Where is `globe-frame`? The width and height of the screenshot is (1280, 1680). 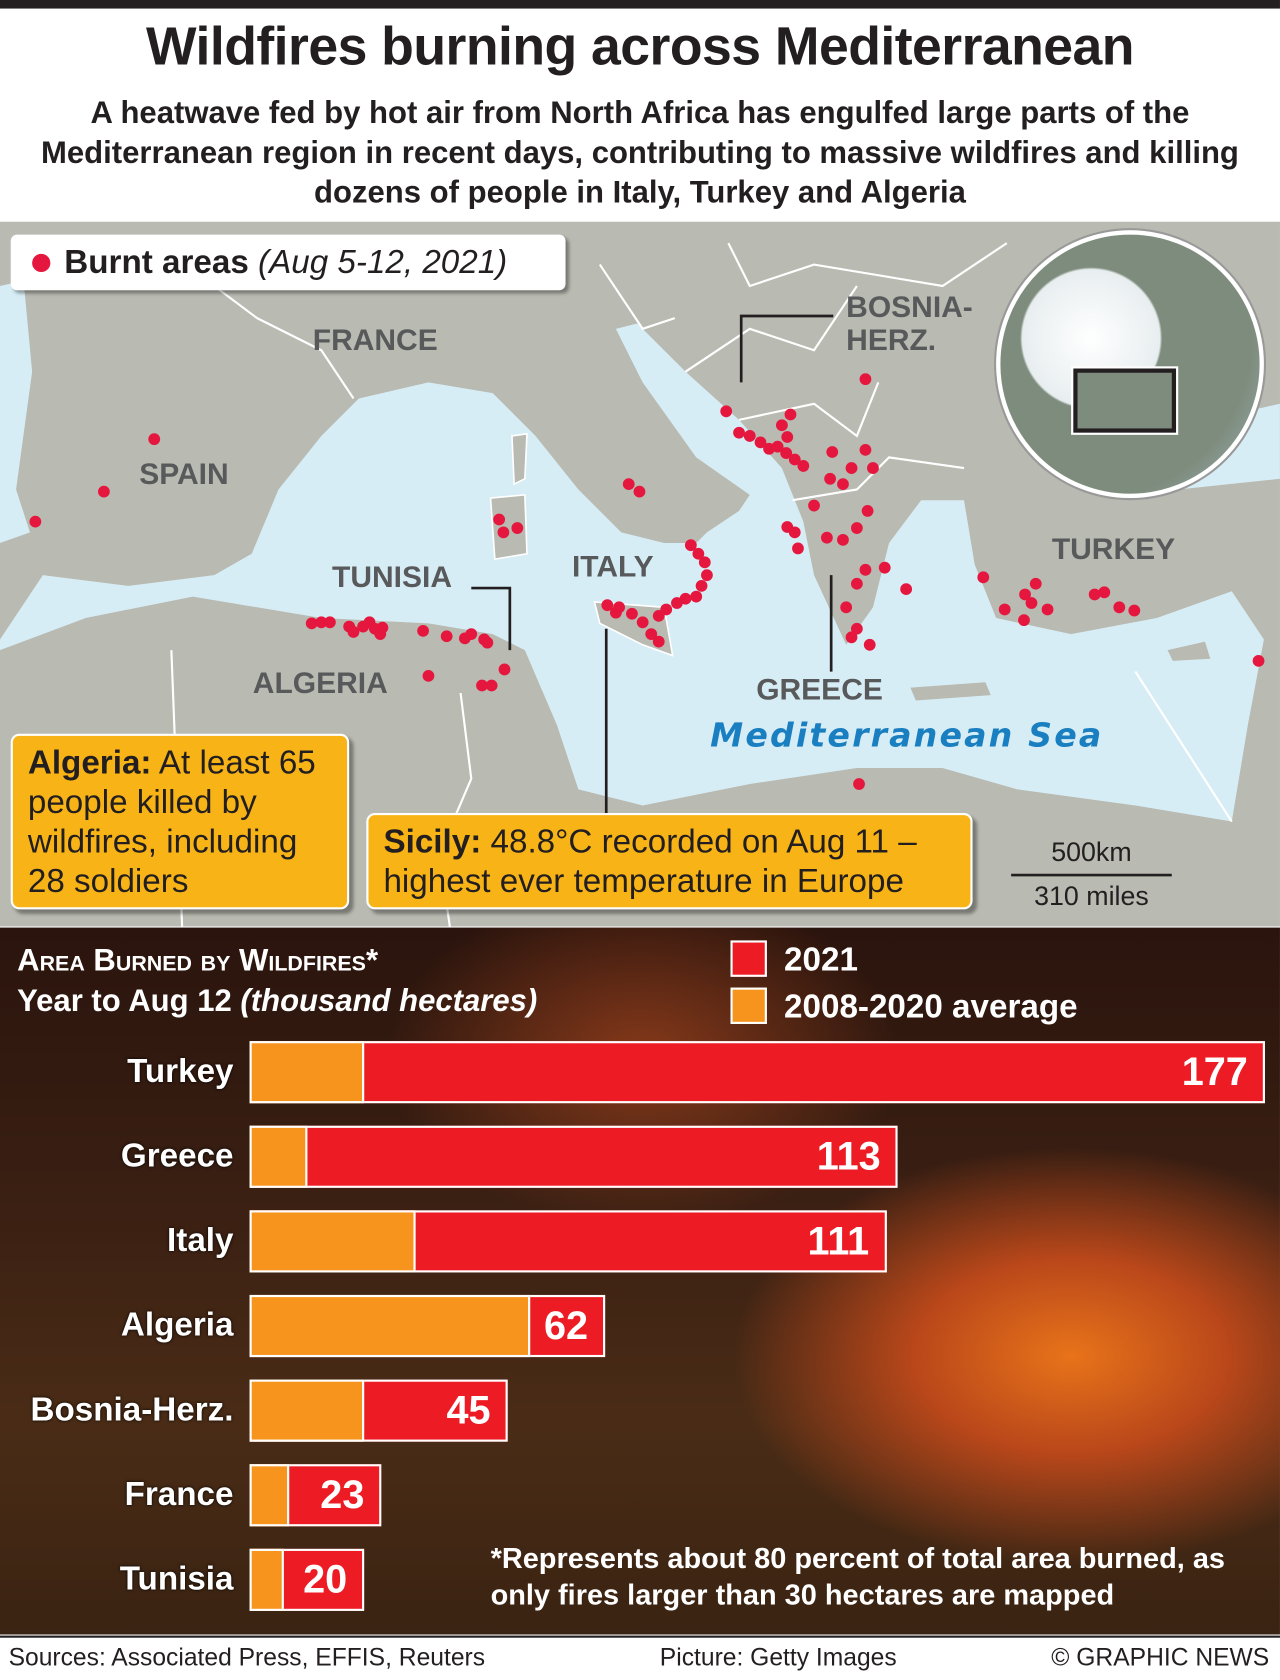 globe-frame is located at coordinates (1125, 400).